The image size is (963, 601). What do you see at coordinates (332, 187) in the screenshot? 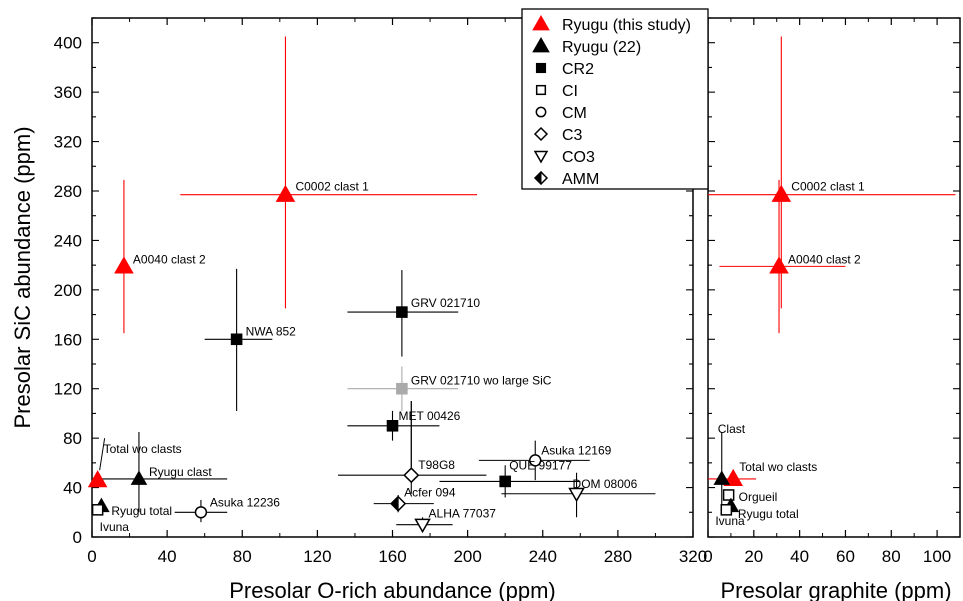
I see `panel-1-c0002-clast-1-label: C0002 clast 1` at bounding box center [332, 187].